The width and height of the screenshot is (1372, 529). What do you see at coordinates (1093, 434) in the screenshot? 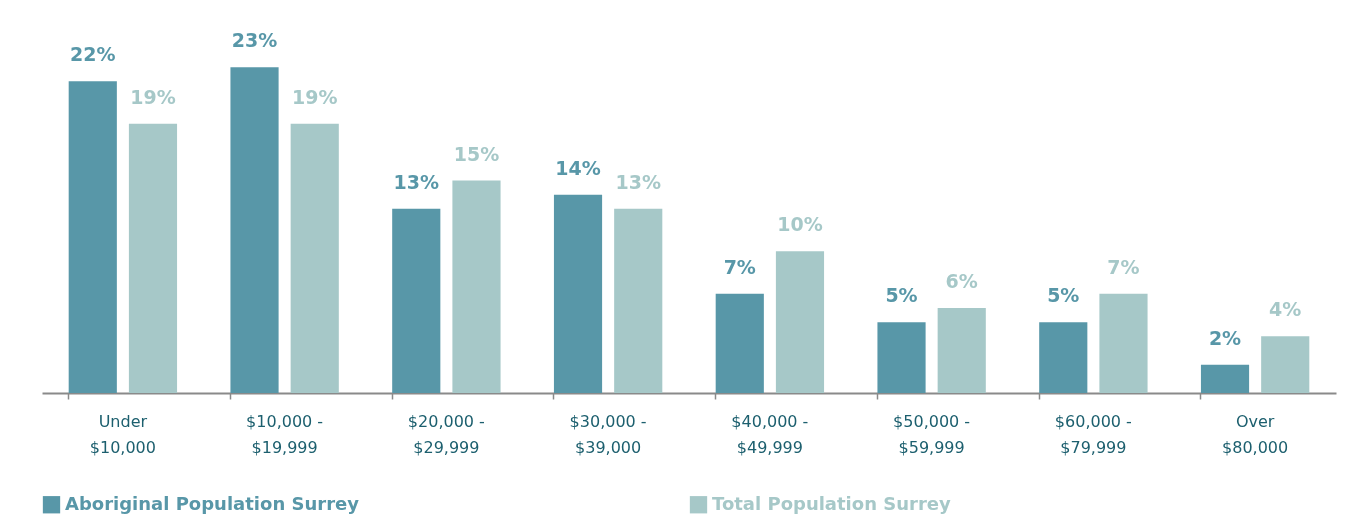
I see `x-tick-label: $60,000 - $79,999` at bounding box center [1093, 434].